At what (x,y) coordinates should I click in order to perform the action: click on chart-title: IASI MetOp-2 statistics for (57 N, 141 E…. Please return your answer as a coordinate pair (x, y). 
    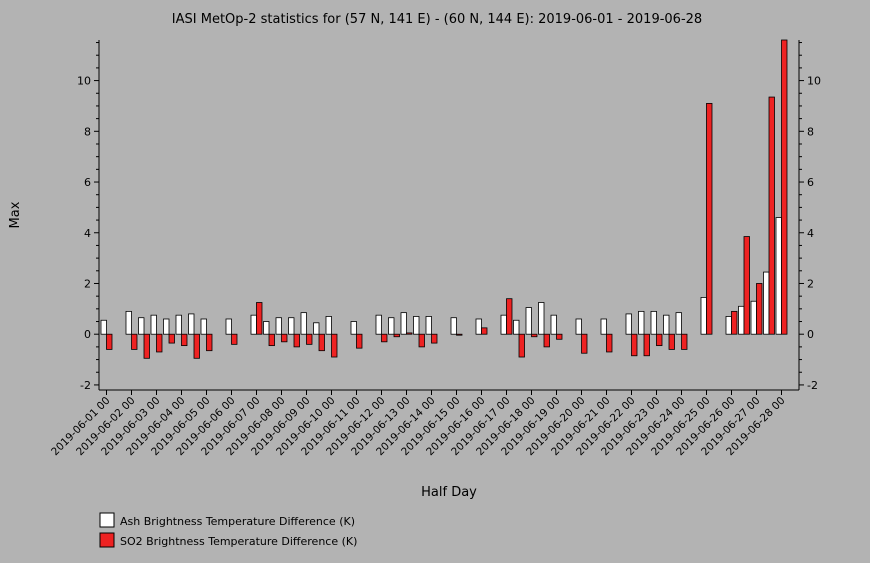
    Looking at the image, I should click on (437, 19).